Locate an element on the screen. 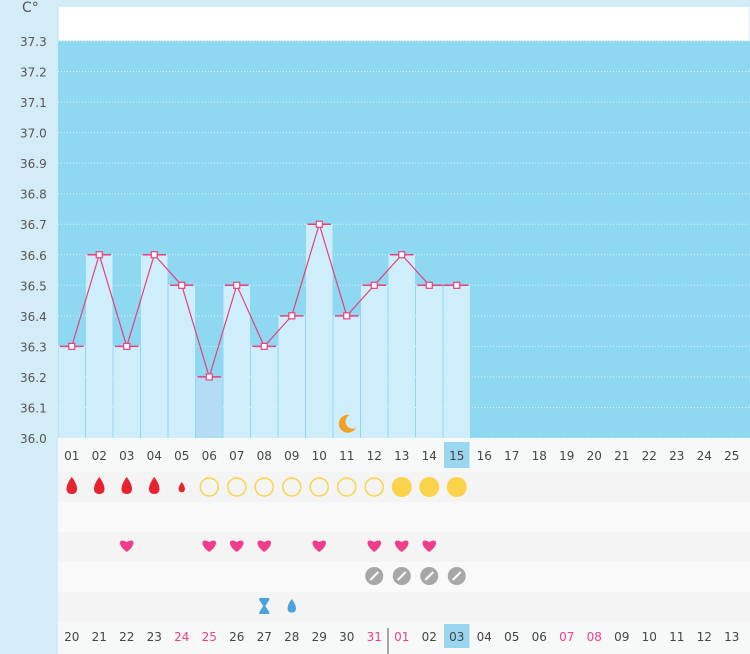  day-label: 02 is located at coordinates (99, 456).